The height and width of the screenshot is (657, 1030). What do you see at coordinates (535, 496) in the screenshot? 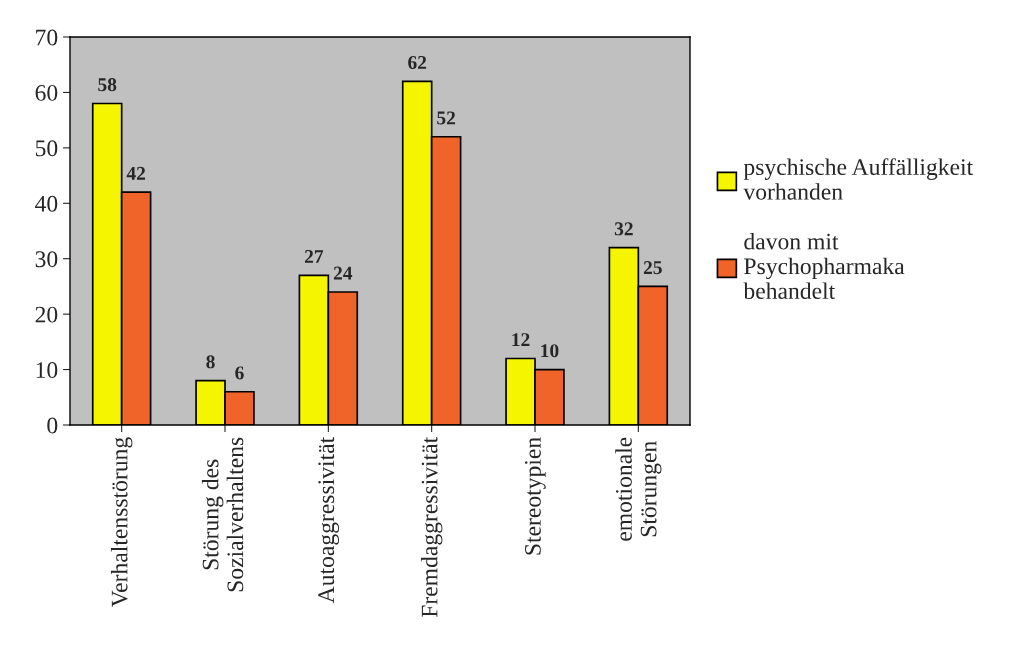
I see `x-tick-label: Stereotypien` at bounding box center [535, 496].